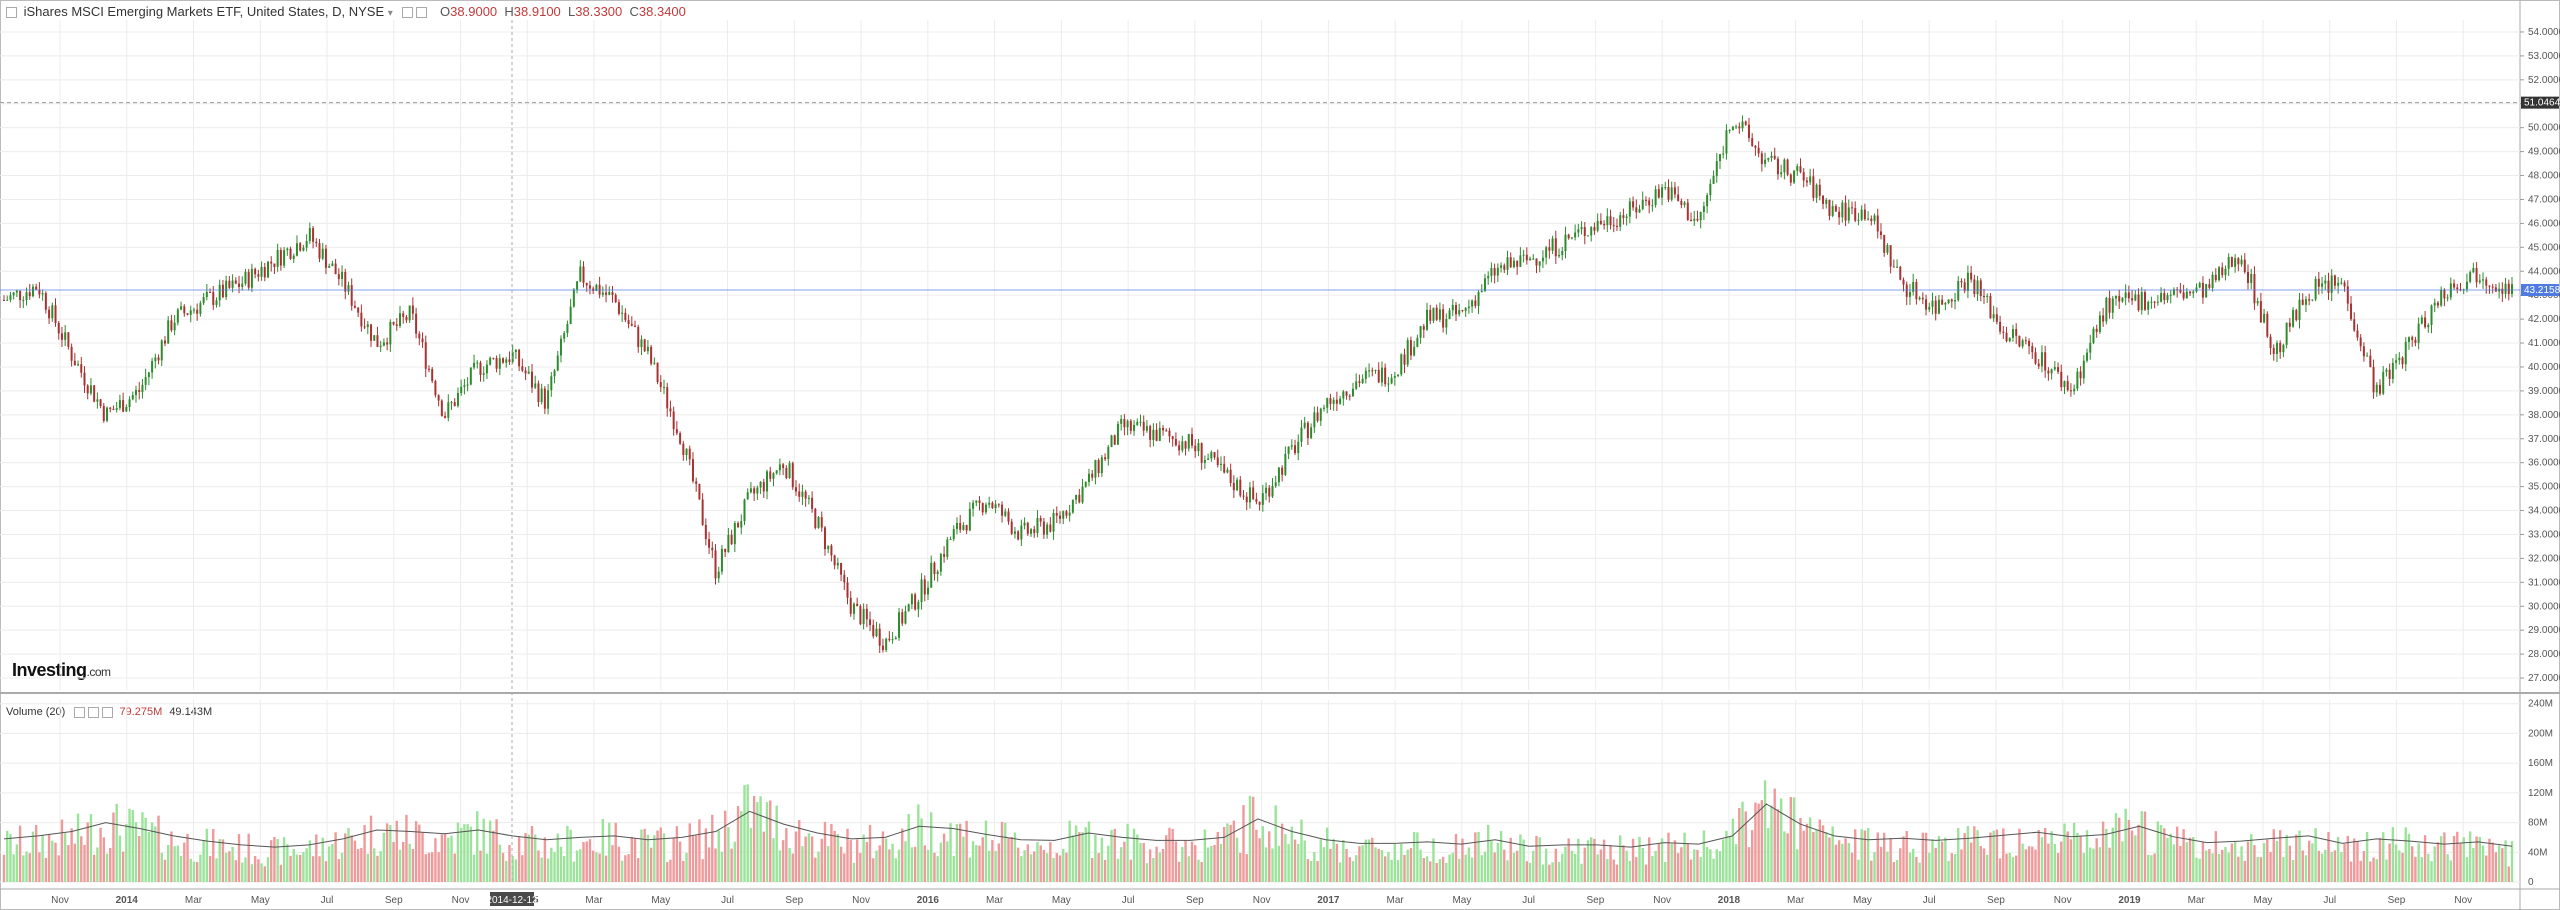 The width and height of the screenshot is (2560, 910). What do you see at coordinates (422, 13) in the screenshot?
I see `hide-toggle` at bounding box center [422, 13].